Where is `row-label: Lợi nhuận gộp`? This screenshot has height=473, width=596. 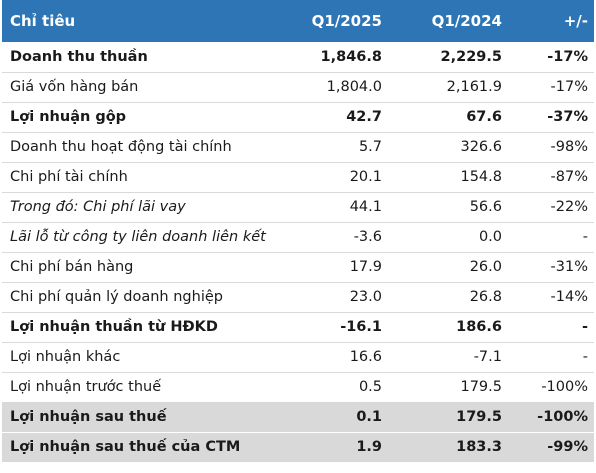
row-label: Lợi nhuận gộp is located at coordinates (68, 117).